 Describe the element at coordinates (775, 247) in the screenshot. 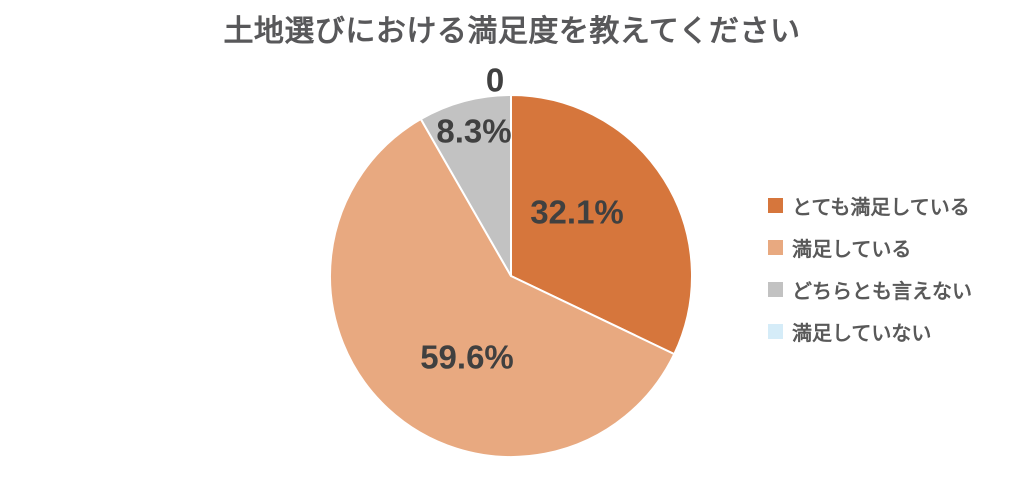

I see `legend-swatch-satisfied` at that location.